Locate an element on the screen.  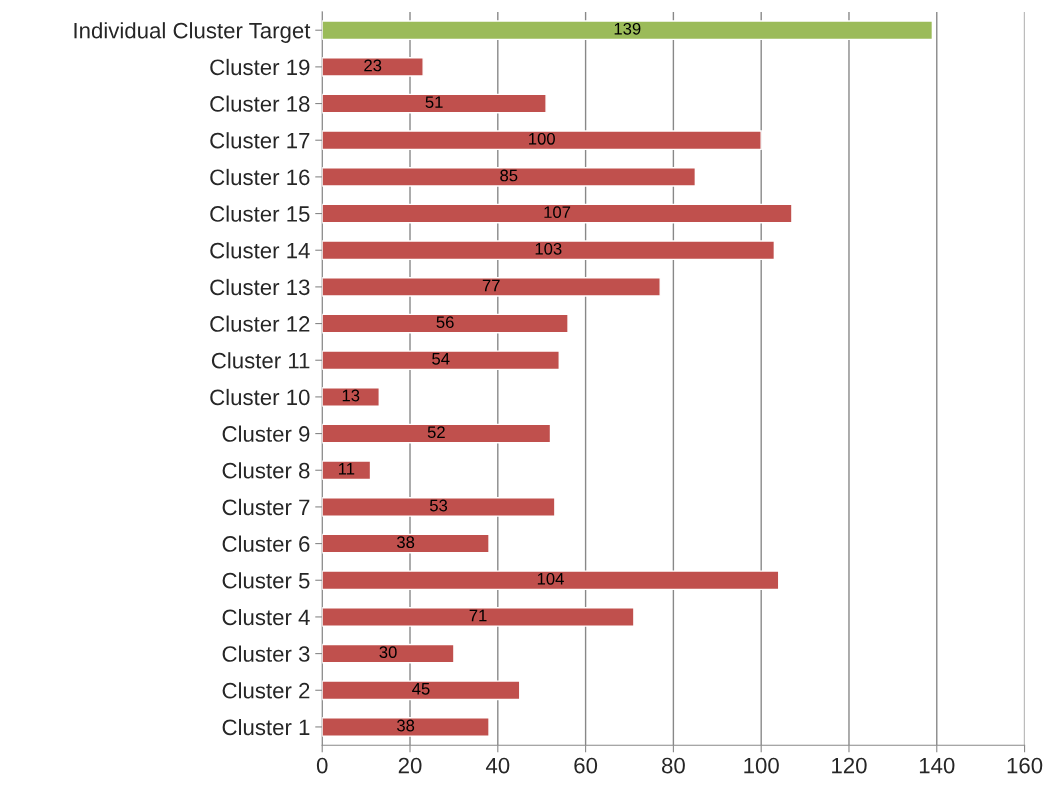
data-label: 54 is located at coordinates (441, 359).